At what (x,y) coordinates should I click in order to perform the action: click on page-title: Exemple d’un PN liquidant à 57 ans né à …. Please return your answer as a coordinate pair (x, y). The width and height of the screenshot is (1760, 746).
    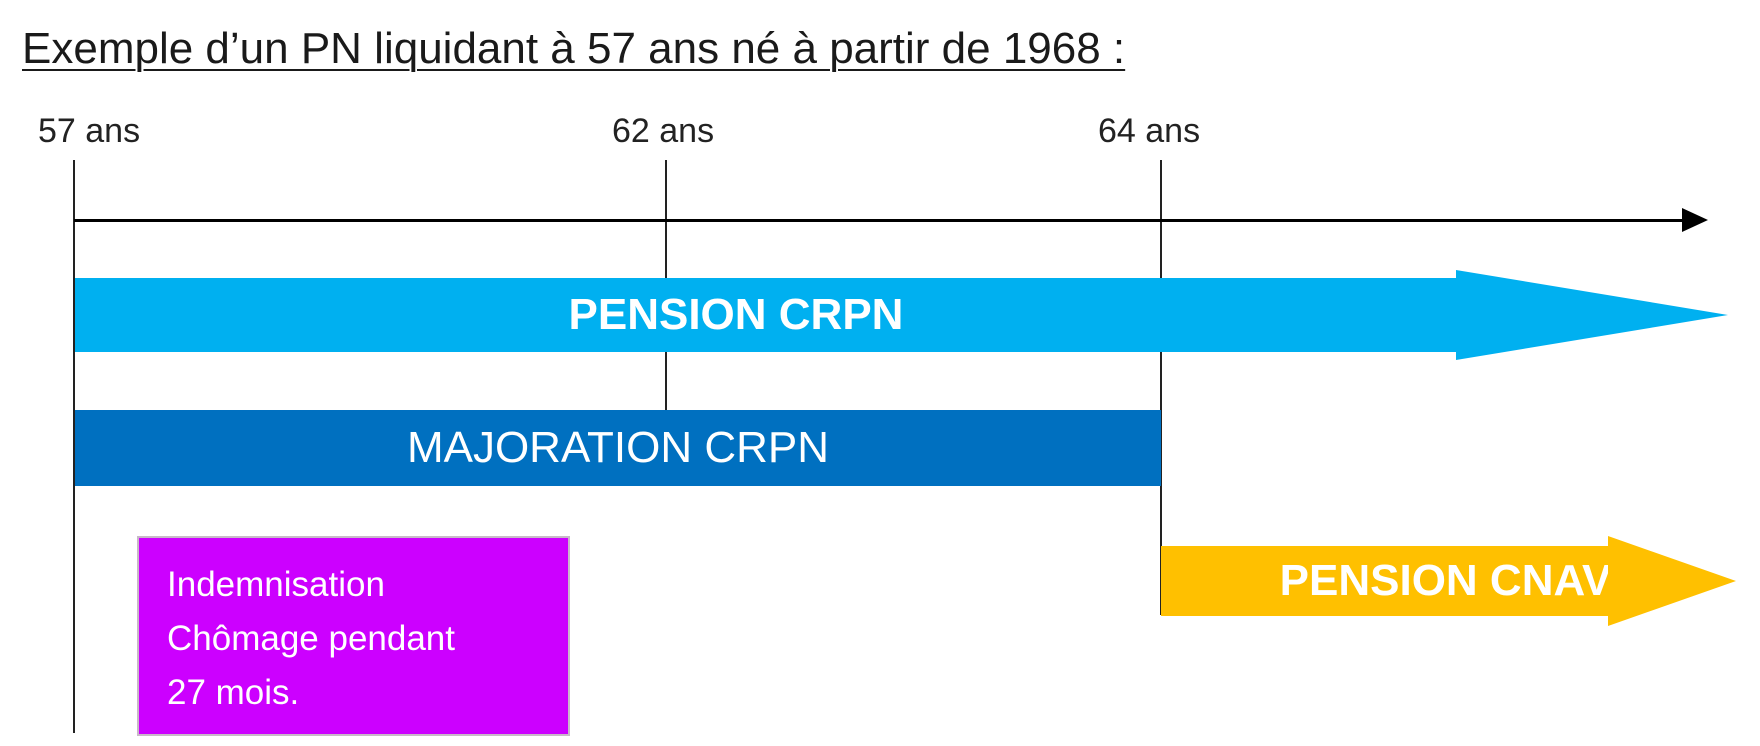
    Looking at the image, I should click on (574, 48).